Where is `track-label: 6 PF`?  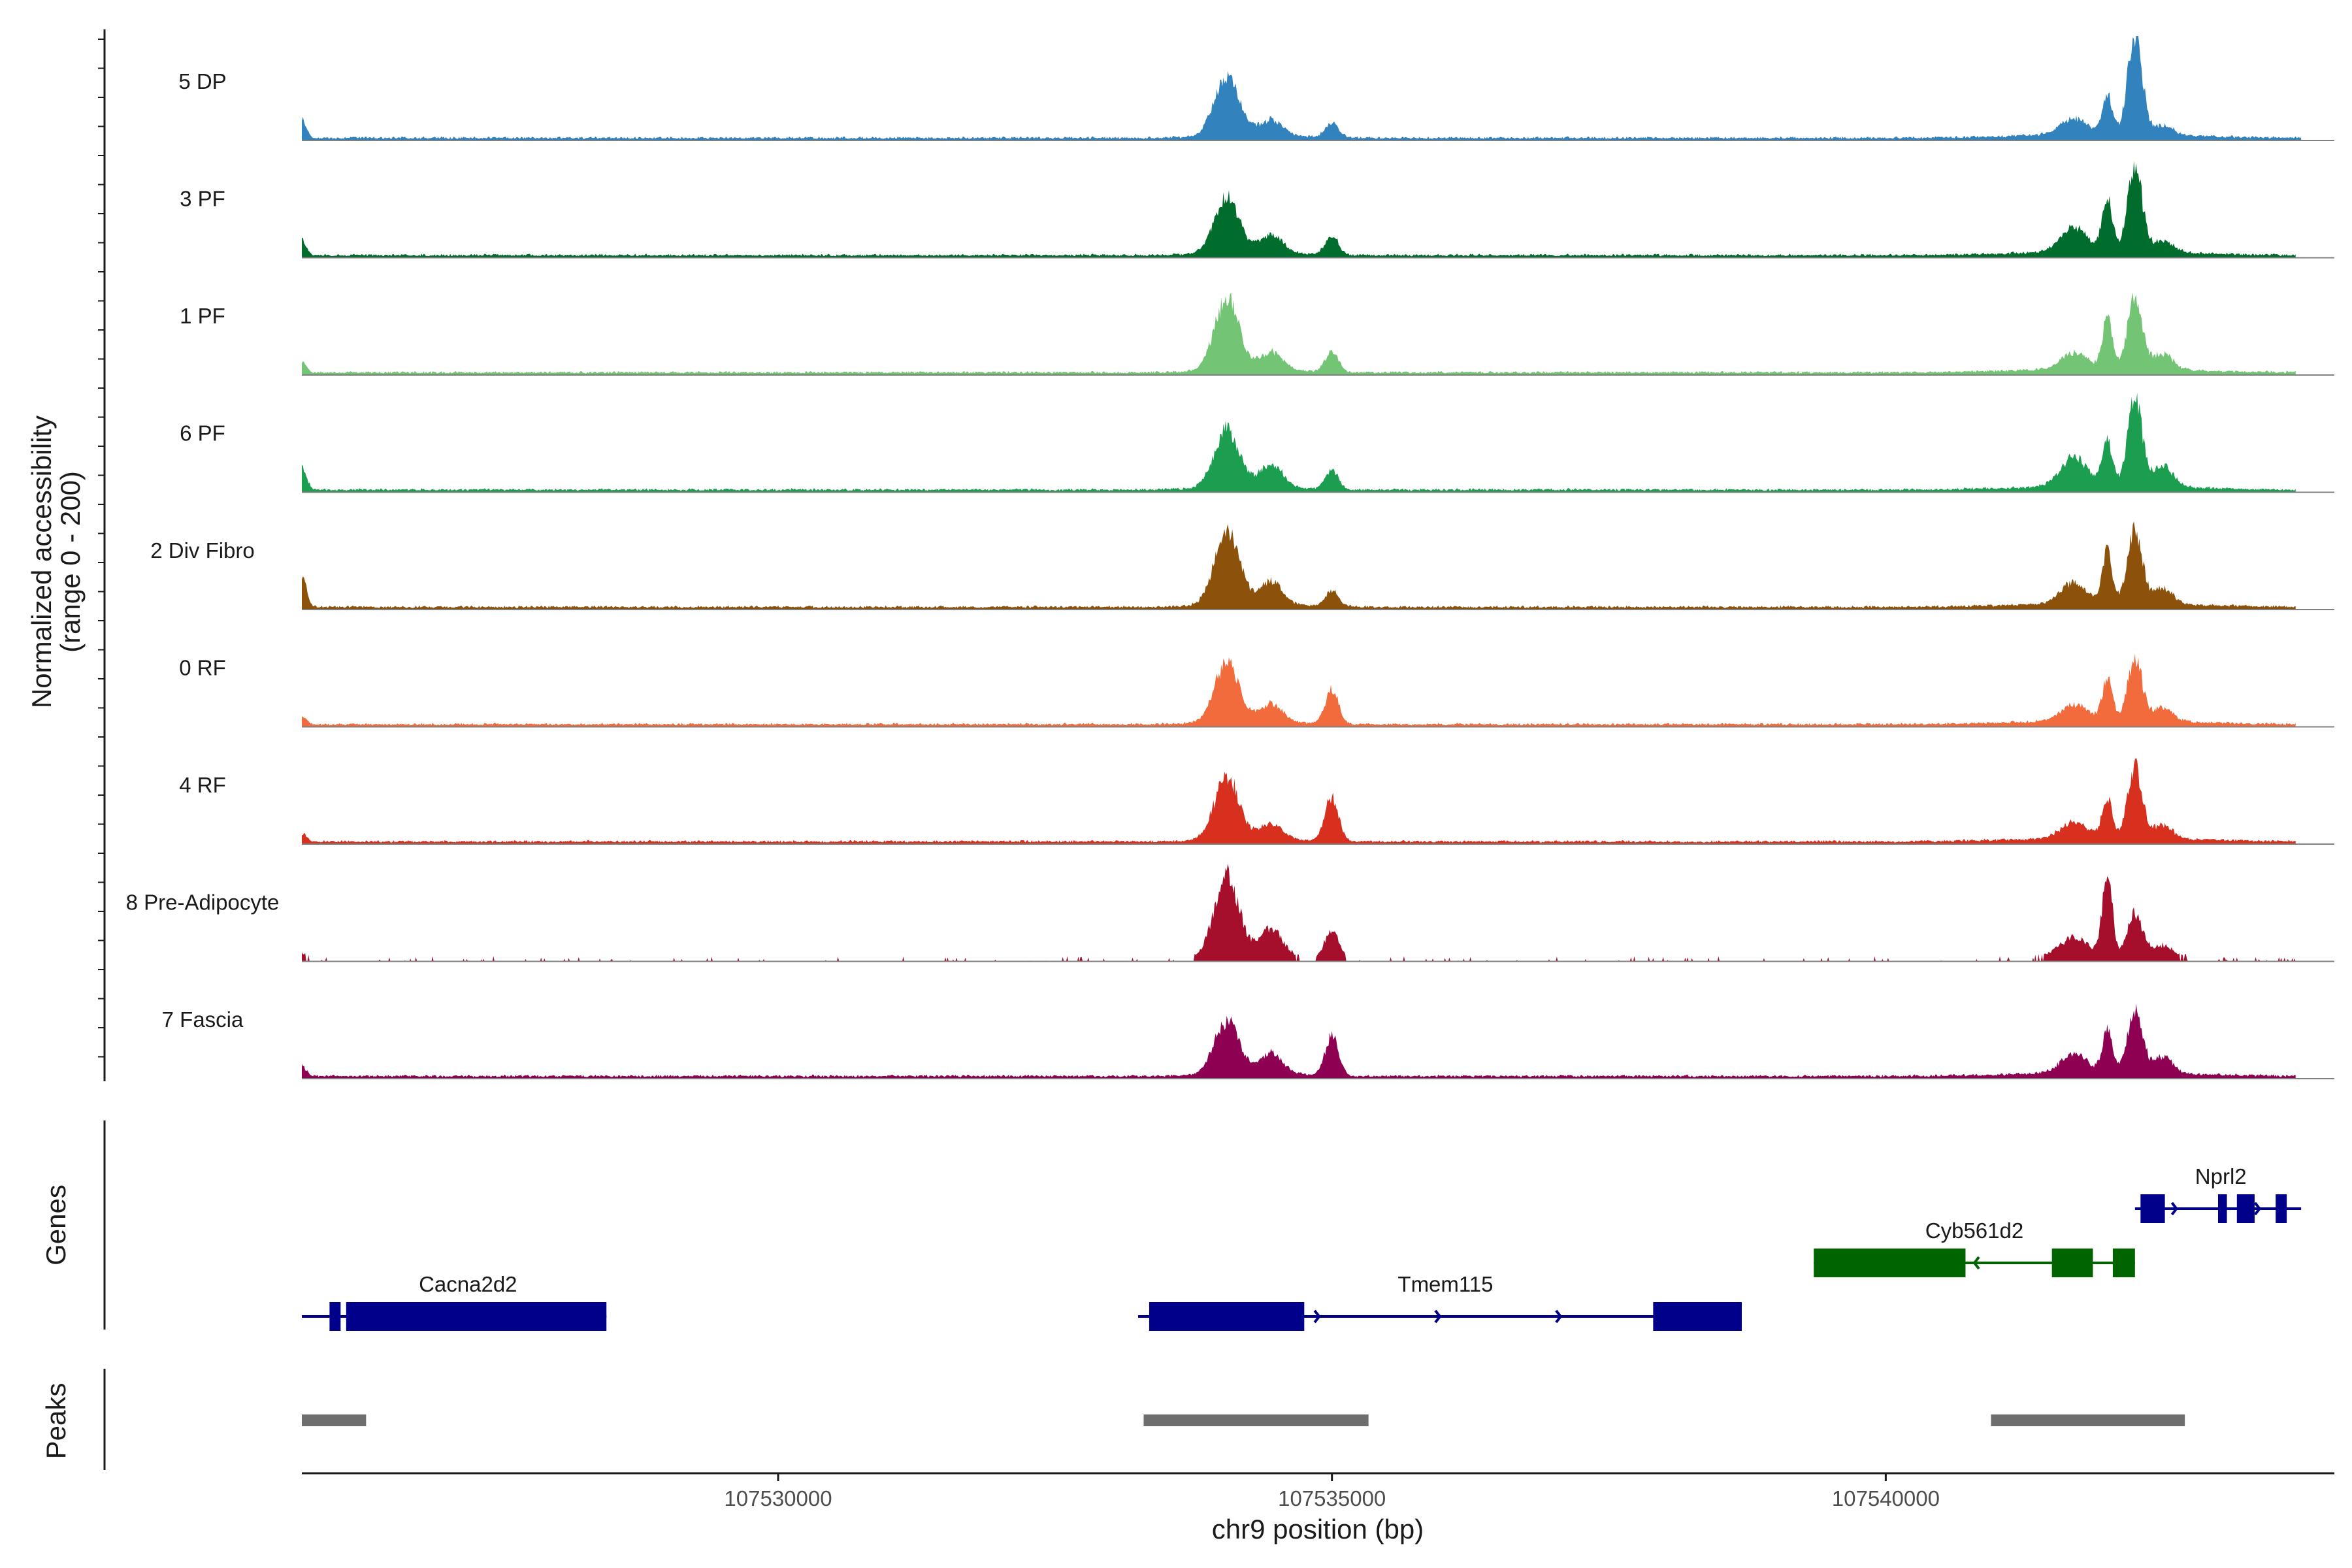 track-label: 6 PF is located at coordinates (202, 433).